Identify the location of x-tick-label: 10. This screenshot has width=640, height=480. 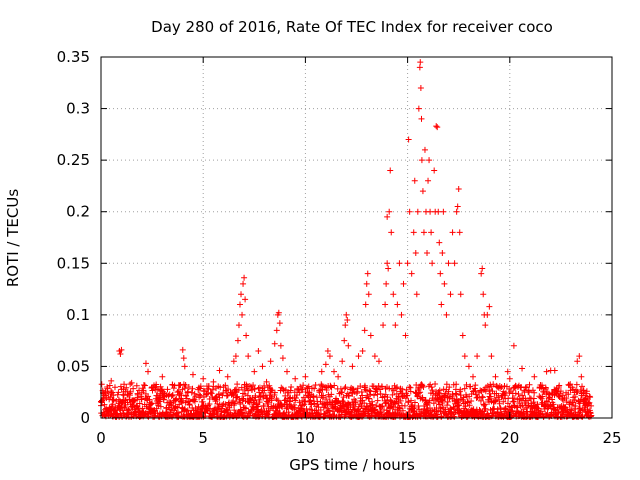
(305, 438).